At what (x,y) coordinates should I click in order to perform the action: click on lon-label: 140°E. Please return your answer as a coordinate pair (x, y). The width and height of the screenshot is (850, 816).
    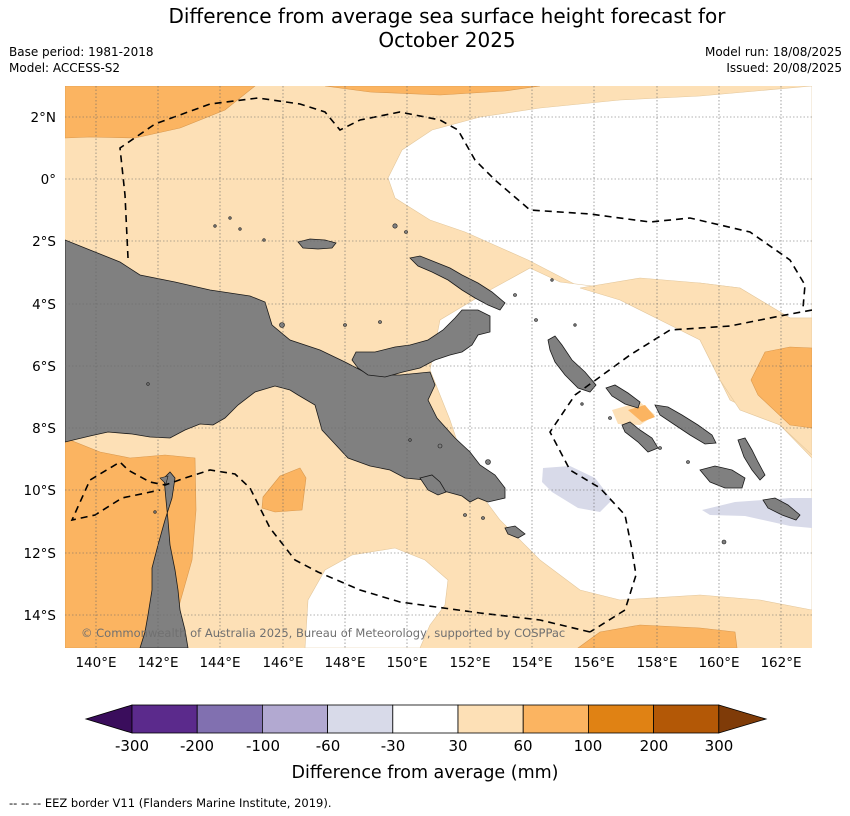
    Looking at the image, I should click on (95, 663).